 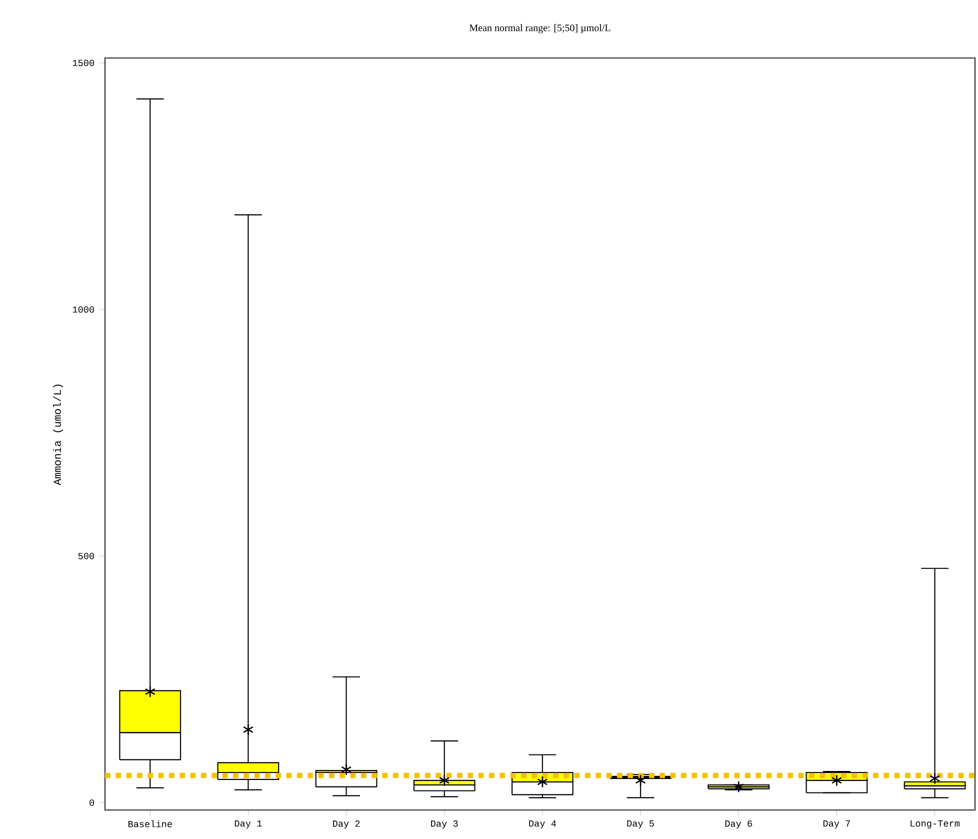 What do you see at coordinates (540, 29) in the screenshot?
I see `chart-title: Mean normal range: [5;50] µmol/L` at bounding box center [540, 29].